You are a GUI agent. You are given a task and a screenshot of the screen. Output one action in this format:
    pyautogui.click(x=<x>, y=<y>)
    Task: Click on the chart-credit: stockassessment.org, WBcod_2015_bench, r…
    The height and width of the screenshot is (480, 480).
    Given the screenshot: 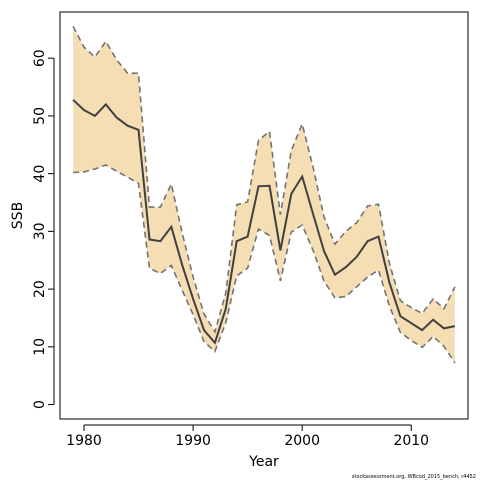 What is the action you would take?
    pyautogui.click(x=414, y=477)
    